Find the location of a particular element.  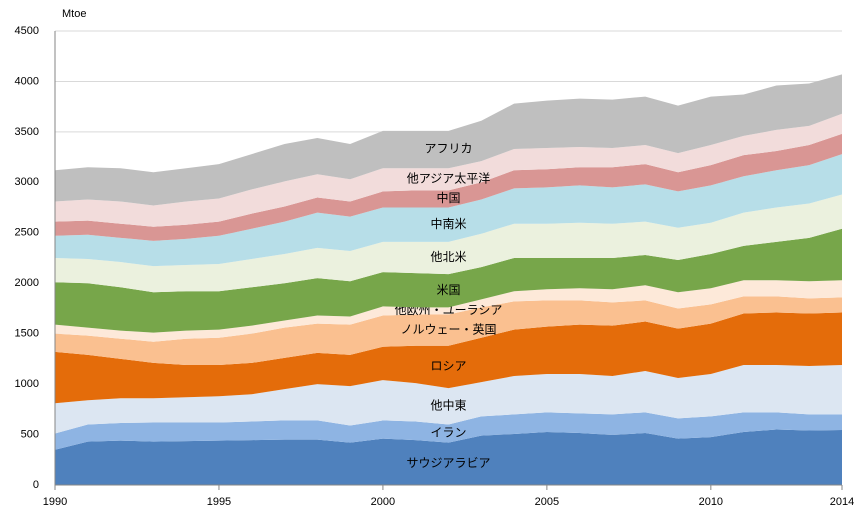

y-tick-label: 1000 is located at coordinates (27, 384).